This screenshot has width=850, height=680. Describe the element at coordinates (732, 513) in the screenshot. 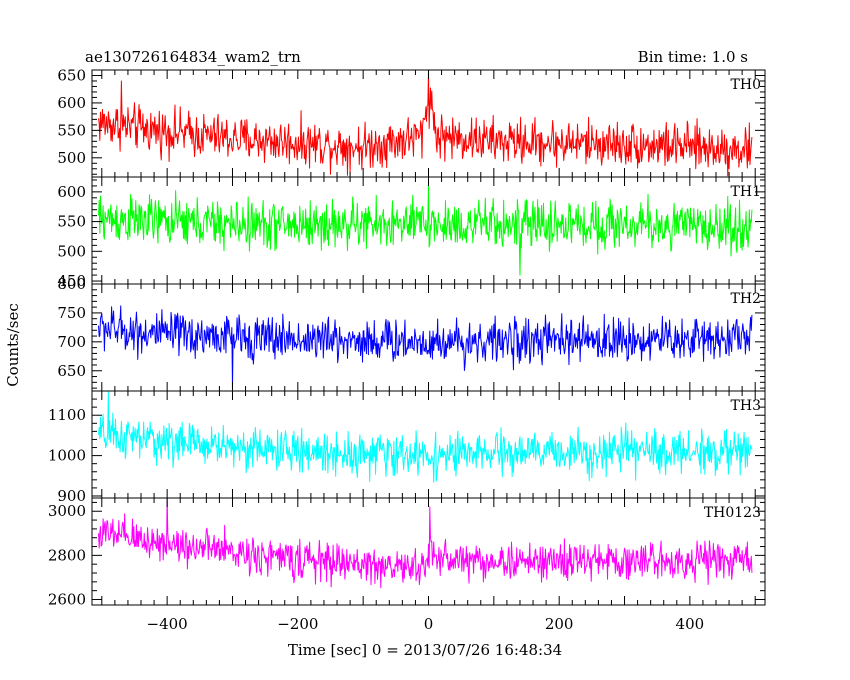

I see `panel-label-th0123: TH0123` at that location.